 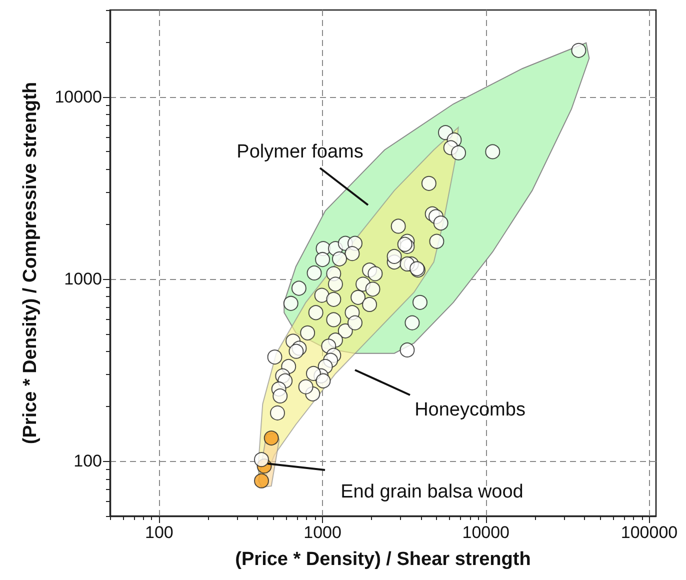 What do you see at coordinates (30, 263) in the screenshot?
I see `y-axis-title: (Price * Density) / Compressive strength` at bounding box center [30, 263].